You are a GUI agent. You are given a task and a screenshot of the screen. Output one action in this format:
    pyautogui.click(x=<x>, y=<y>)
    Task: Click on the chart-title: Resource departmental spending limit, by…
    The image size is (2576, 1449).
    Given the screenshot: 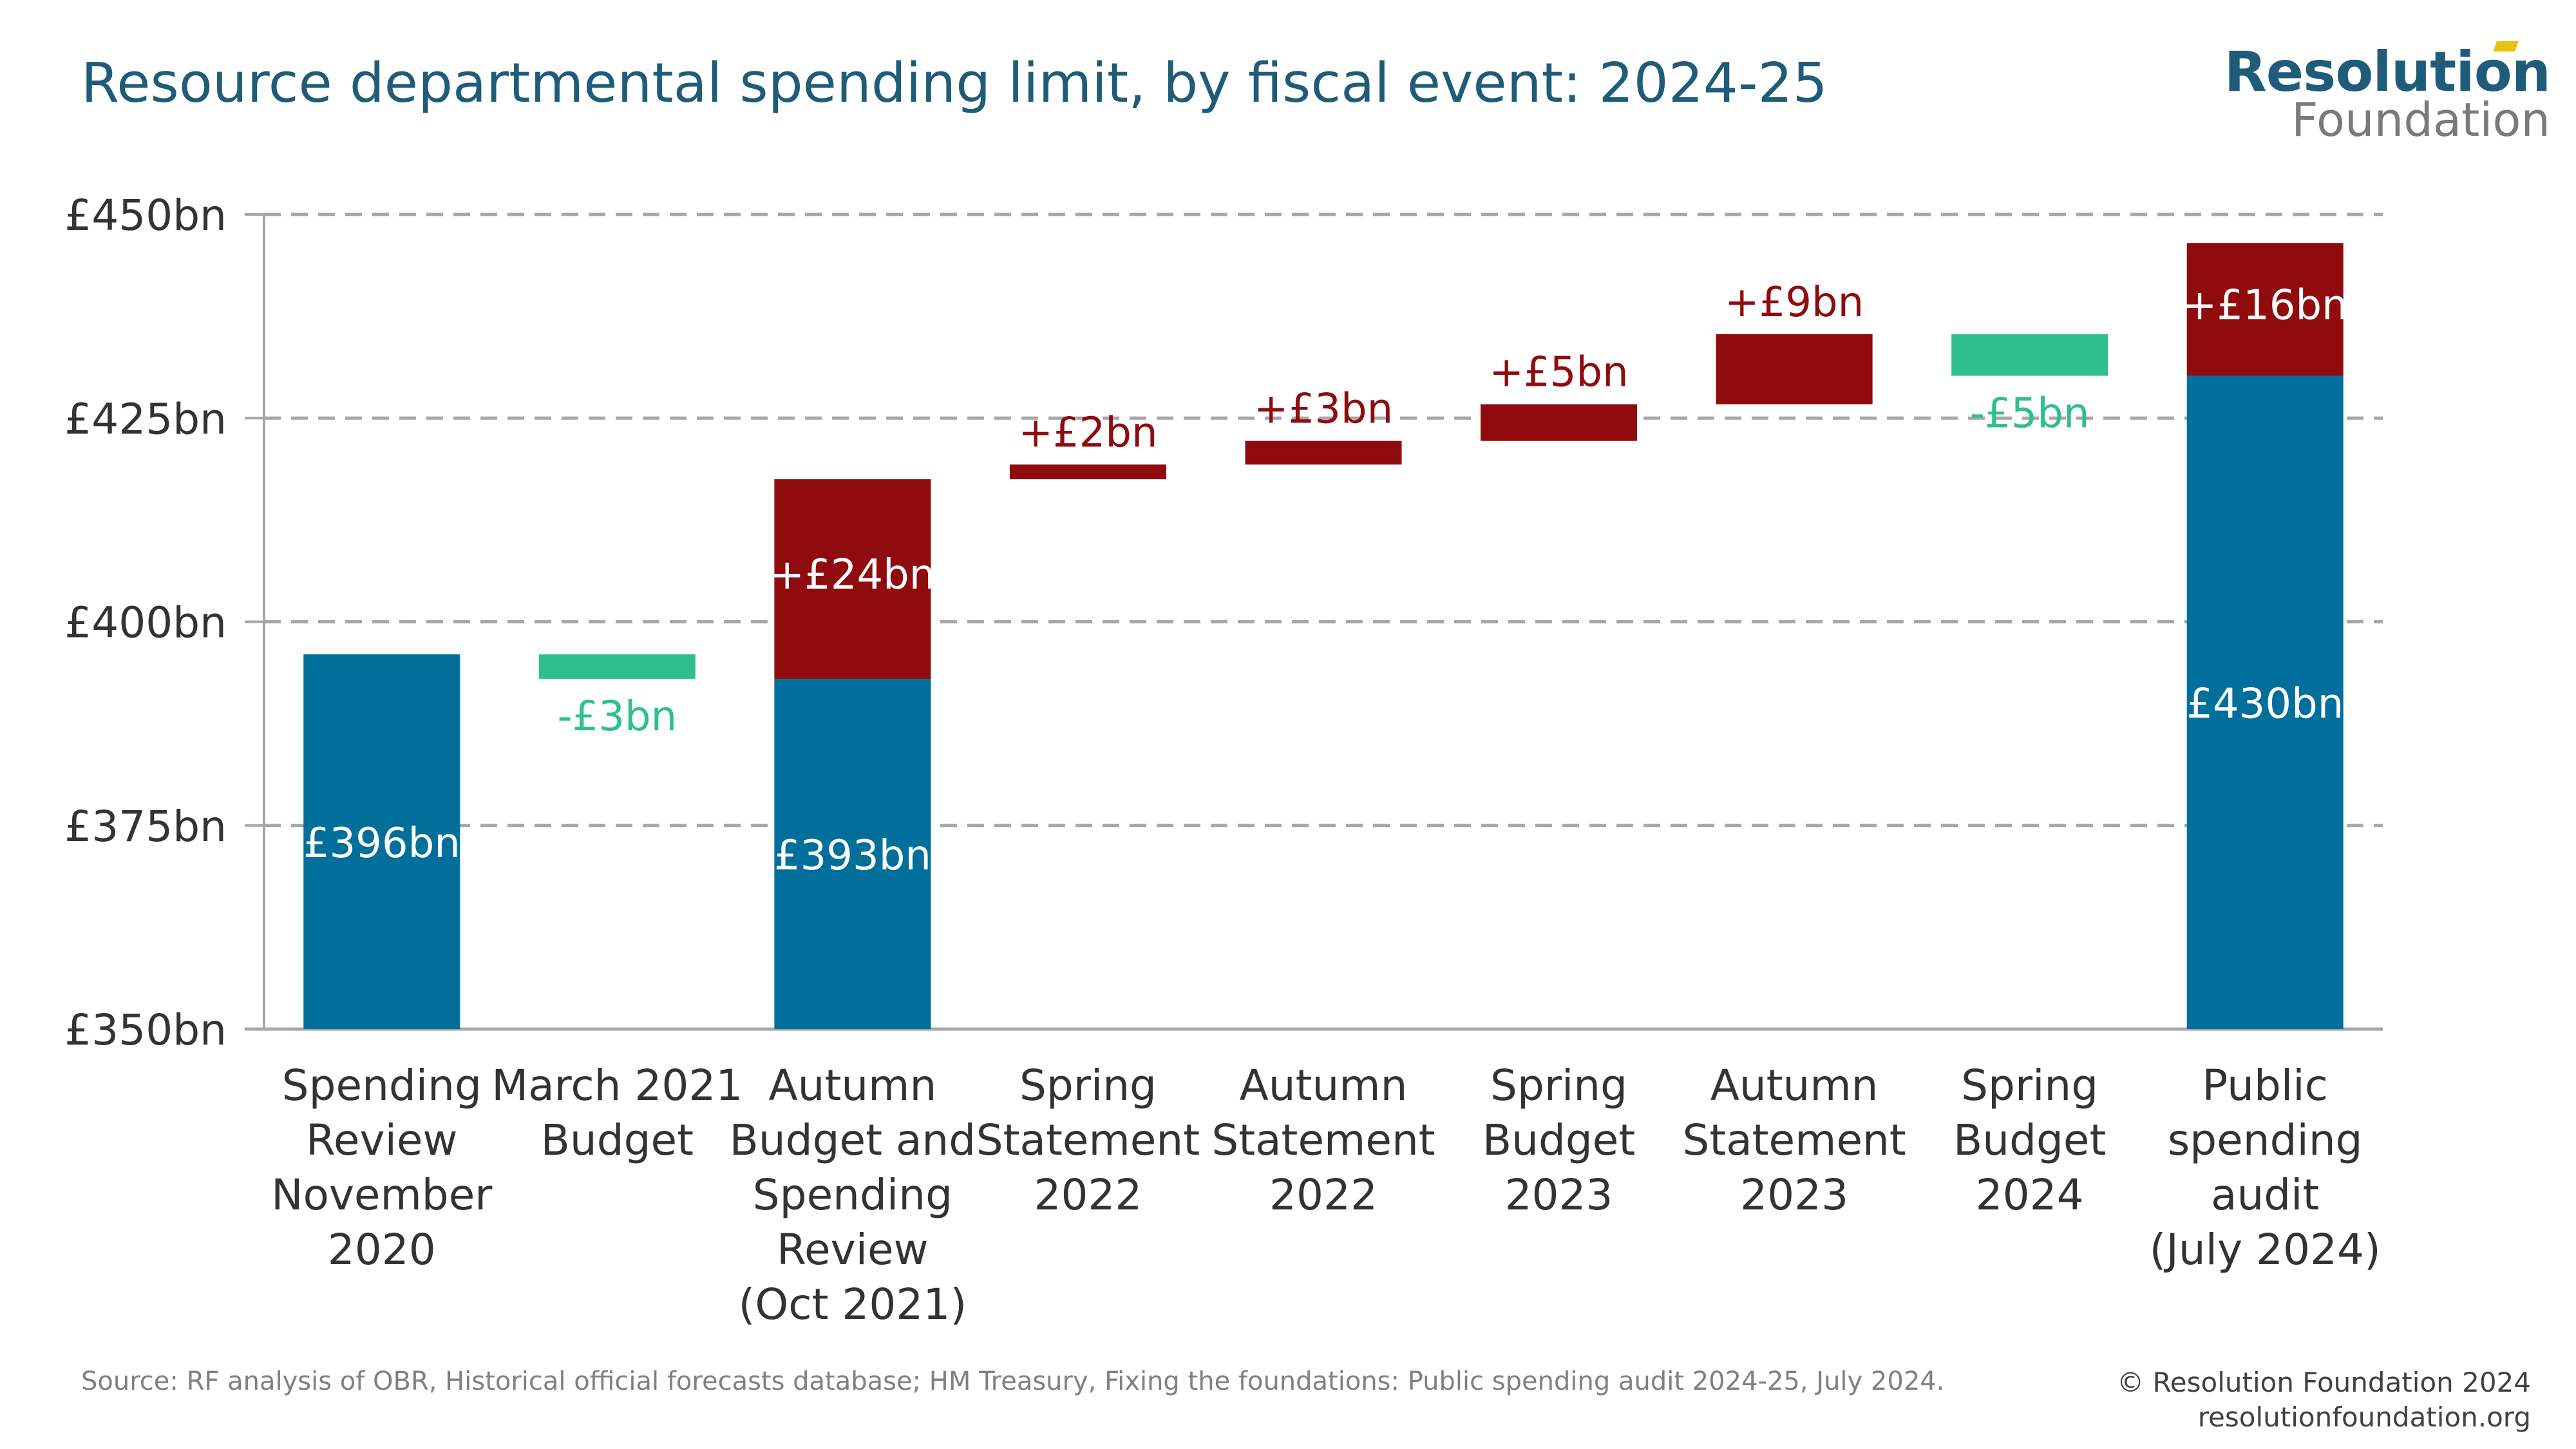 What is the action you would take?
    pyautogui.click(x=954, y=83)
    